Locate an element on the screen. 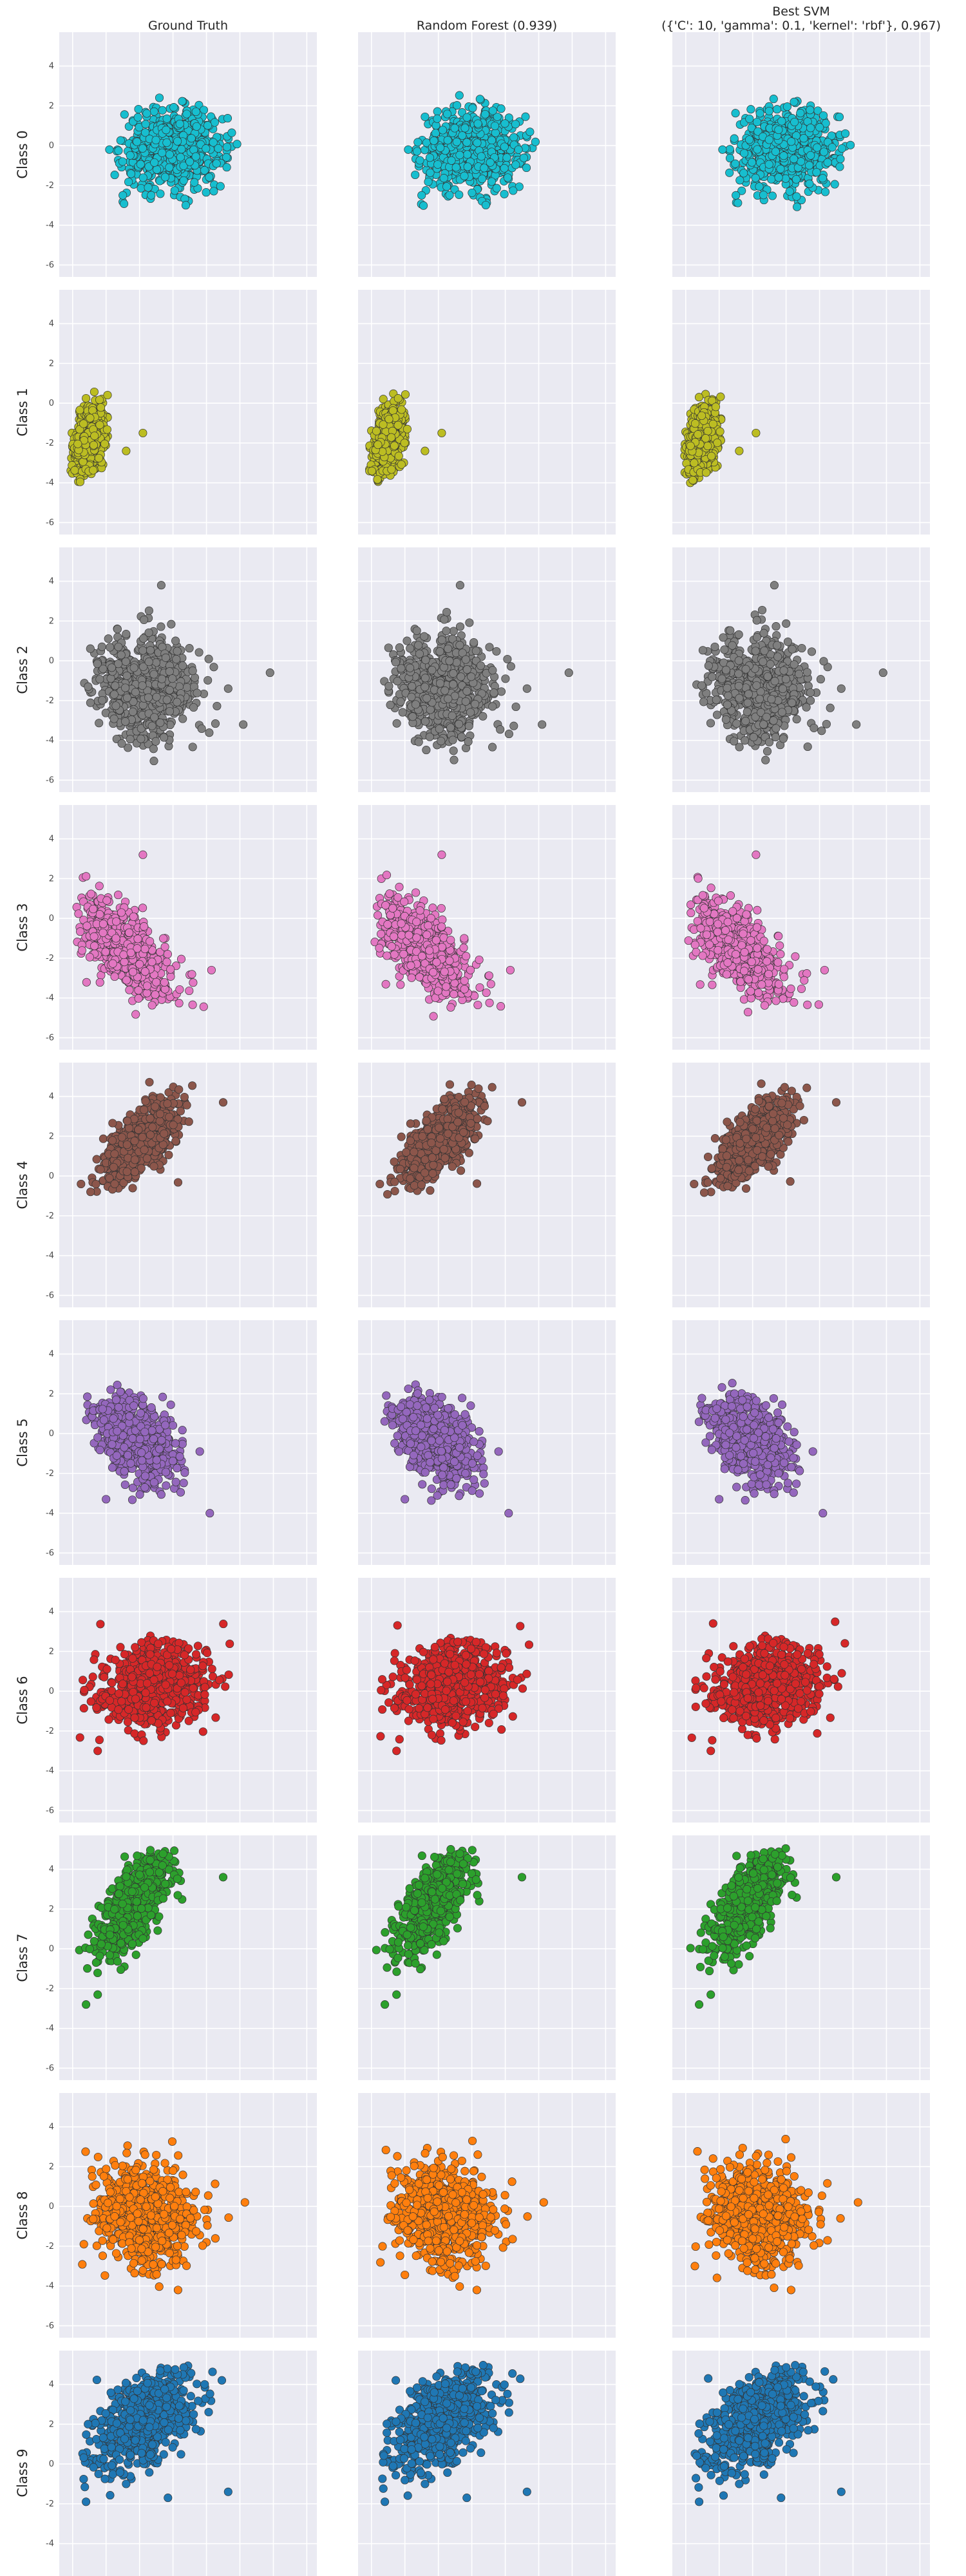 This screenshot has width=966, height=2576. panel-row0-col1 is located at coordinates (487, 155).